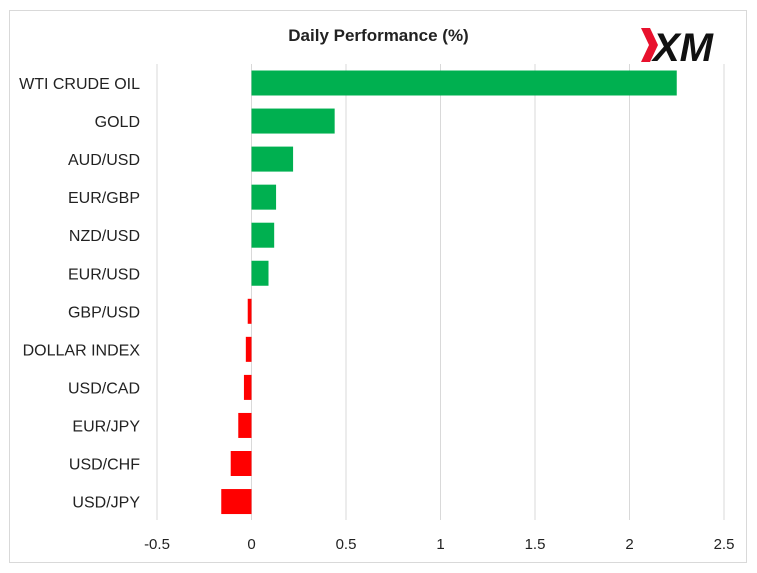 This screenshot has width=757, height=573. I want to click on category-label: USD/JPY, so click(106, 503).